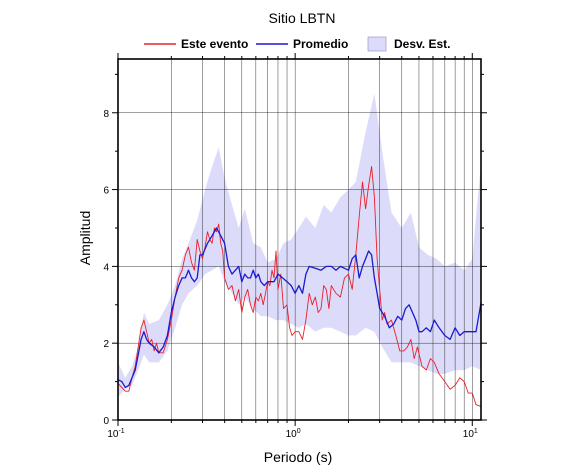 This screenshot has width=586, height=475. What do you see at coordinates (320, 44) in the screenshot?
I see `legend-label-promedio: Promedio` at bounding box center [320, 44].